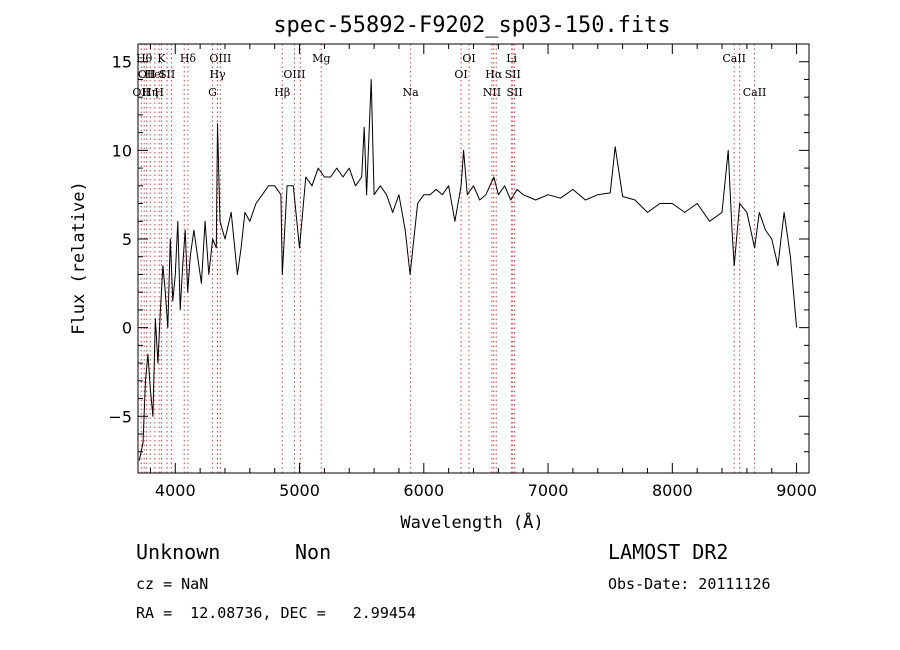 This screenshot has height=650, width=900. What do you see at coordinates (79, 258) in the screenshot?
I see `y-axis-label: Flux (relative)` at bounding box center [79, 258].